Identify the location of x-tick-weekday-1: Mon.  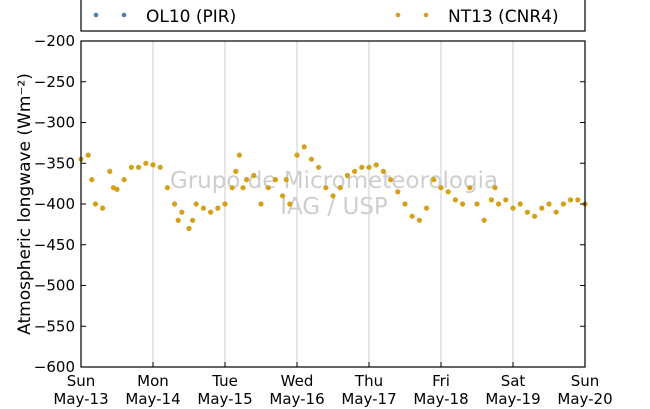
(153, 381).